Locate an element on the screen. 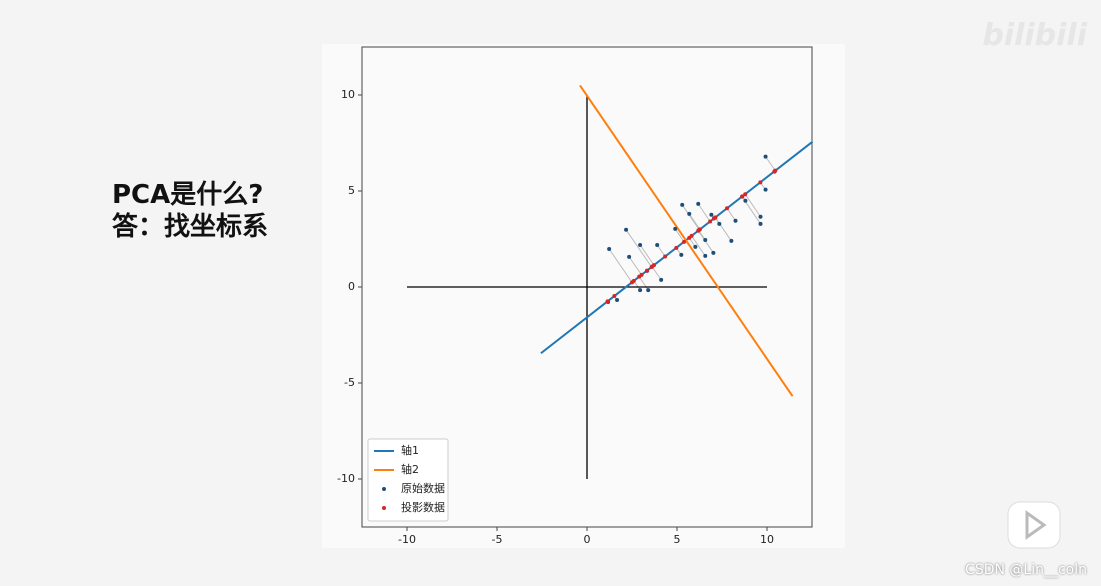  series-line is located at coordinates (686, 240).